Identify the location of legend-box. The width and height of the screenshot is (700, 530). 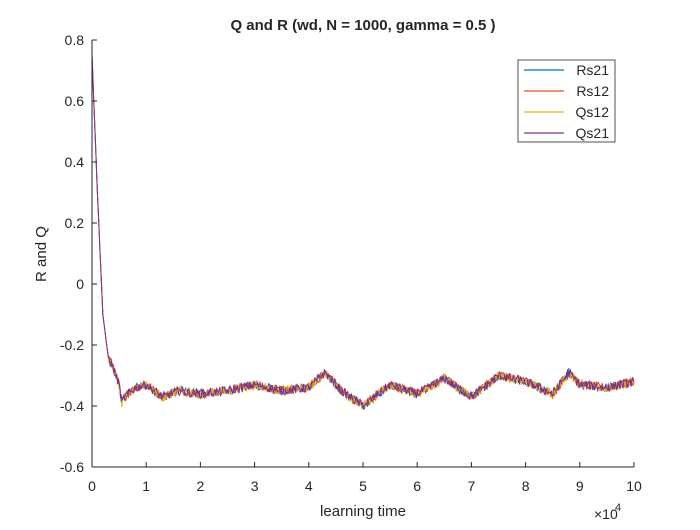
(566, 101).